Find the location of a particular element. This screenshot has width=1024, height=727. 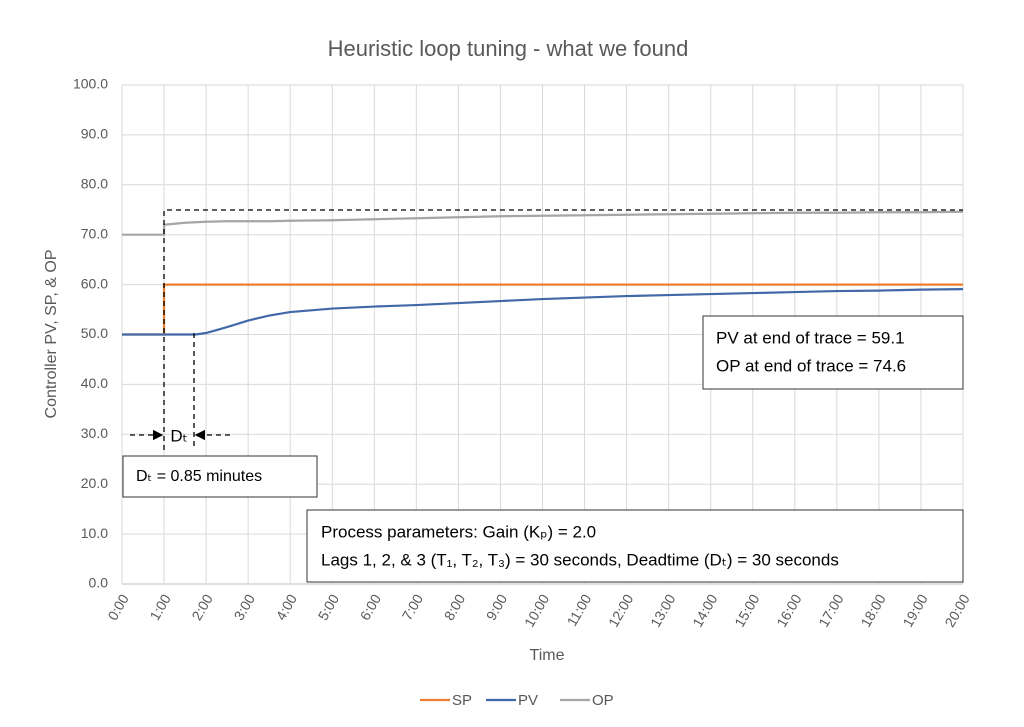

y-tick-label: 0.0 is located at coordinates (99, 583).